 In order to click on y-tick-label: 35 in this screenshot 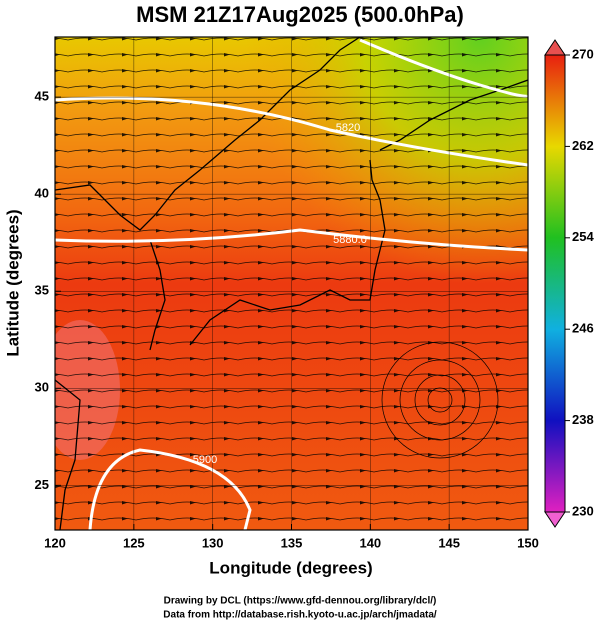, I will do `click(42, 290)`.